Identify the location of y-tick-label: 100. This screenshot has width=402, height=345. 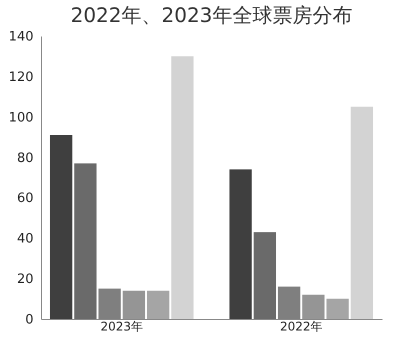
(21, 118).